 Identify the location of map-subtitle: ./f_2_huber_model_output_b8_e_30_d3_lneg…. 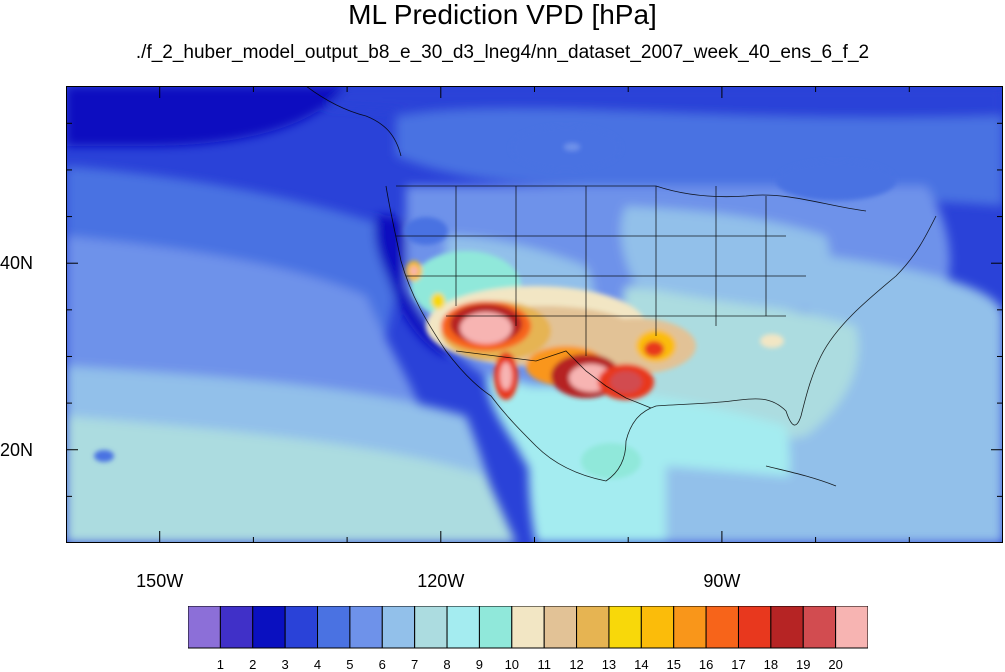
(502, 52).